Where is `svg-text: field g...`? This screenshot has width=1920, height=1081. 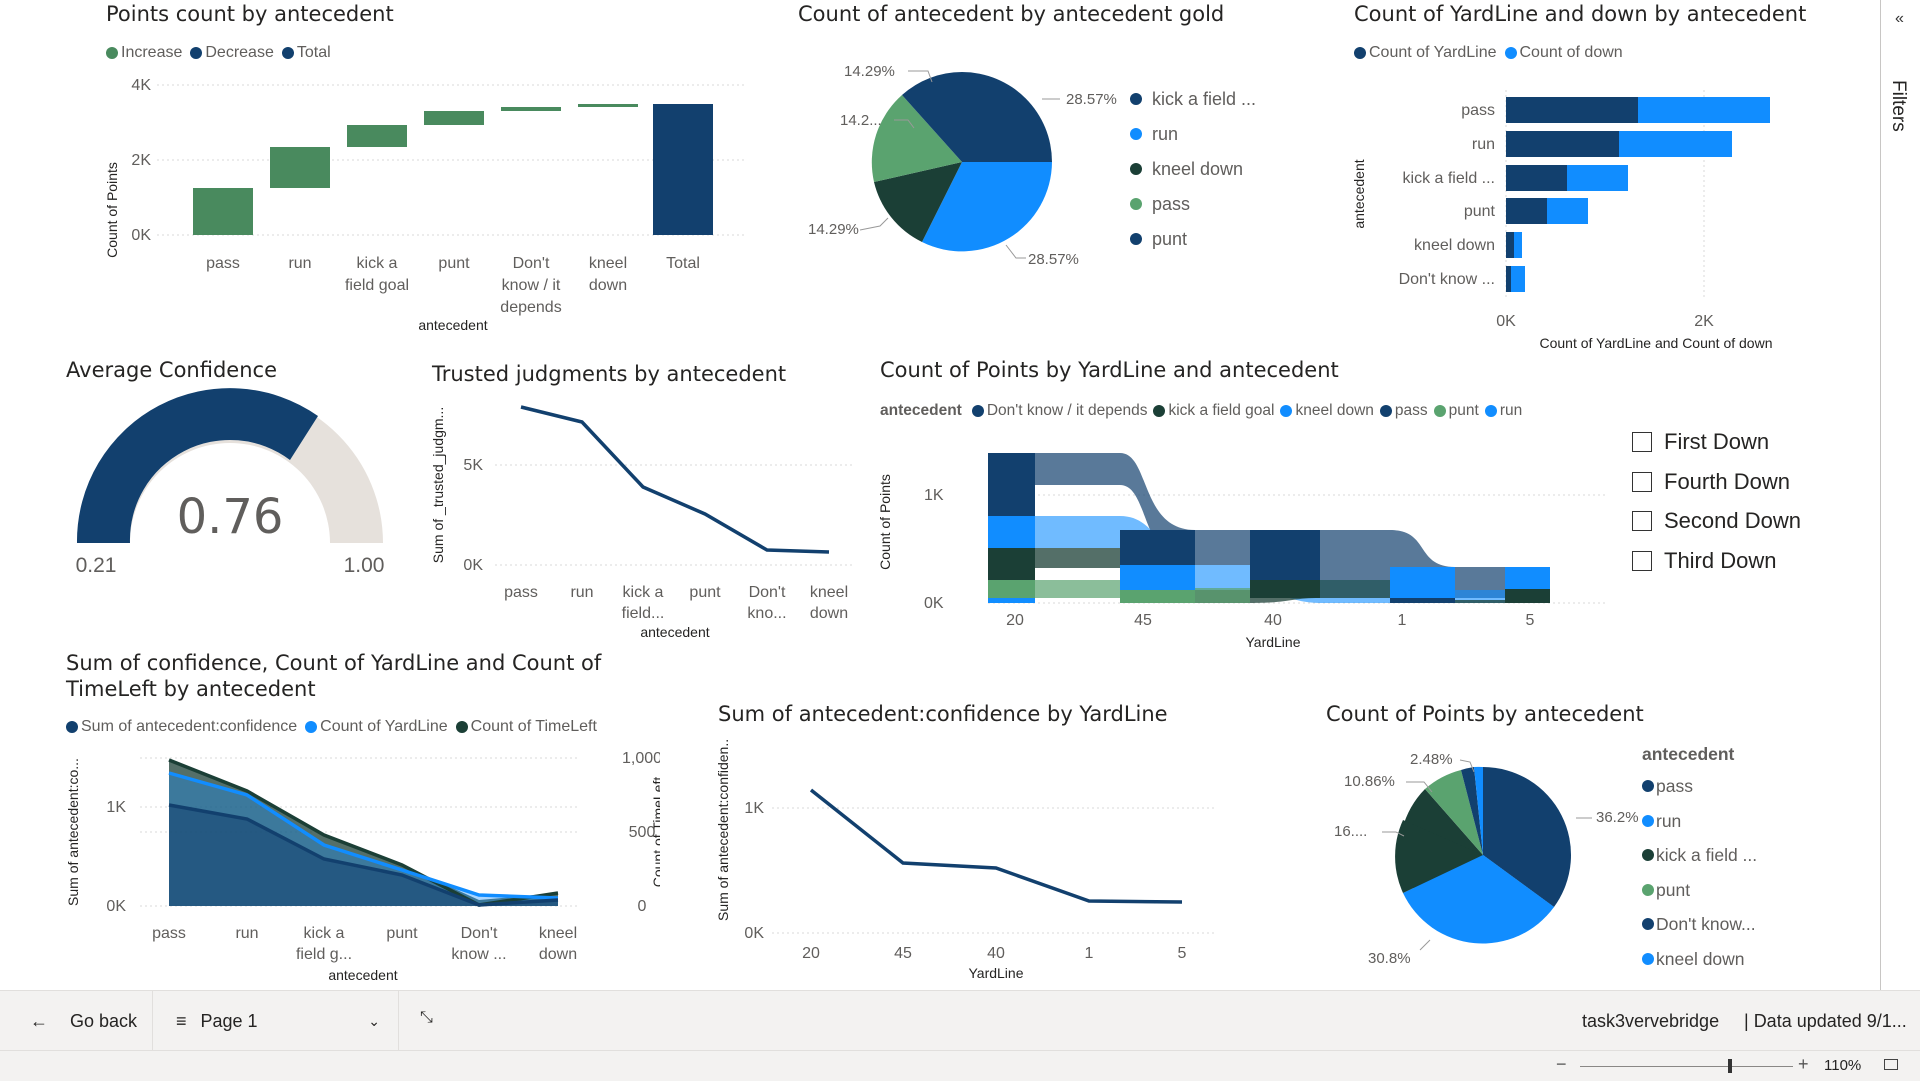
svg-text: field g... is located at coordinates (324, 954).